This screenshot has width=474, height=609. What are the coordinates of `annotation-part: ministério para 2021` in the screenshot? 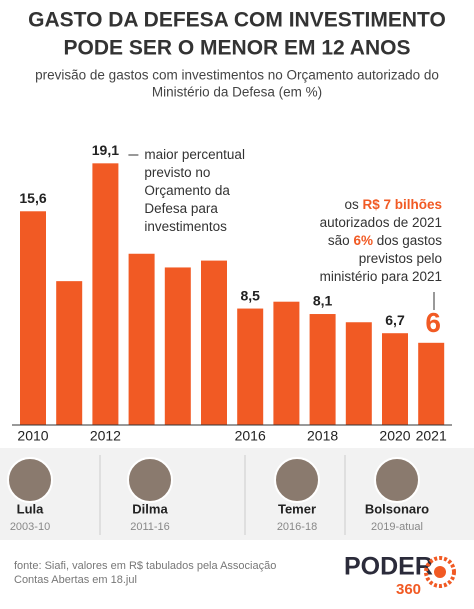 It's located at (381, 276).